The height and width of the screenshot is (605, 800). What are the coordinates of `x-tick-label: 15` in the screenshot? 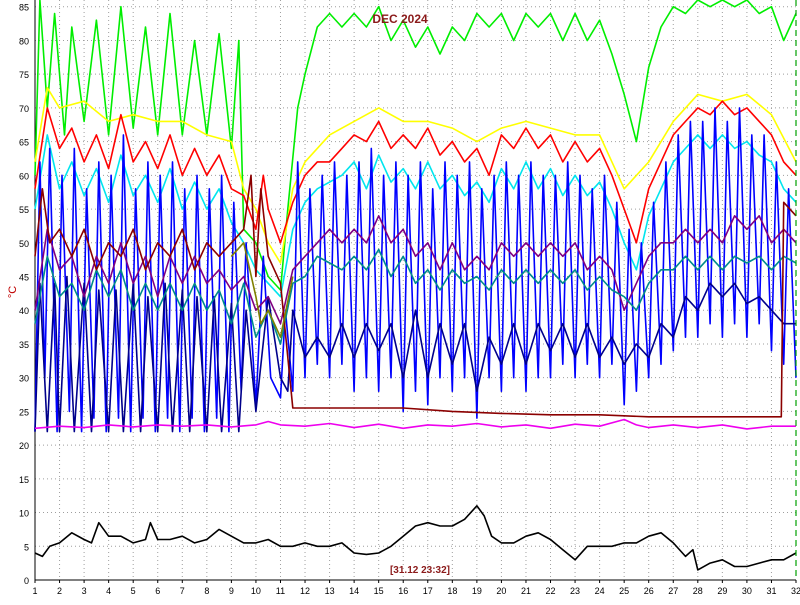 It's located at (379, 591).